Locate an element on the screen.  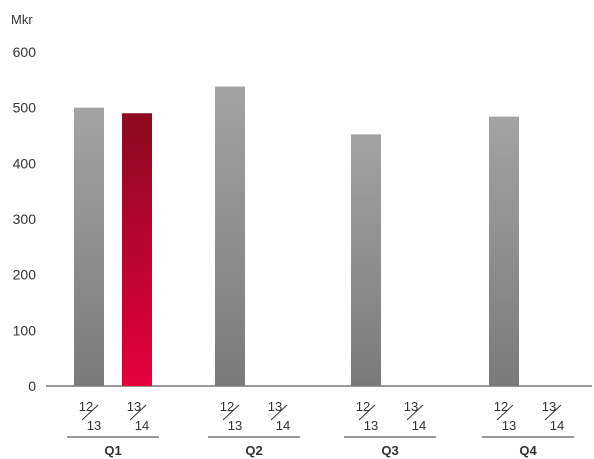
quarter-label: Q3 is located at coordinates (389, 450).